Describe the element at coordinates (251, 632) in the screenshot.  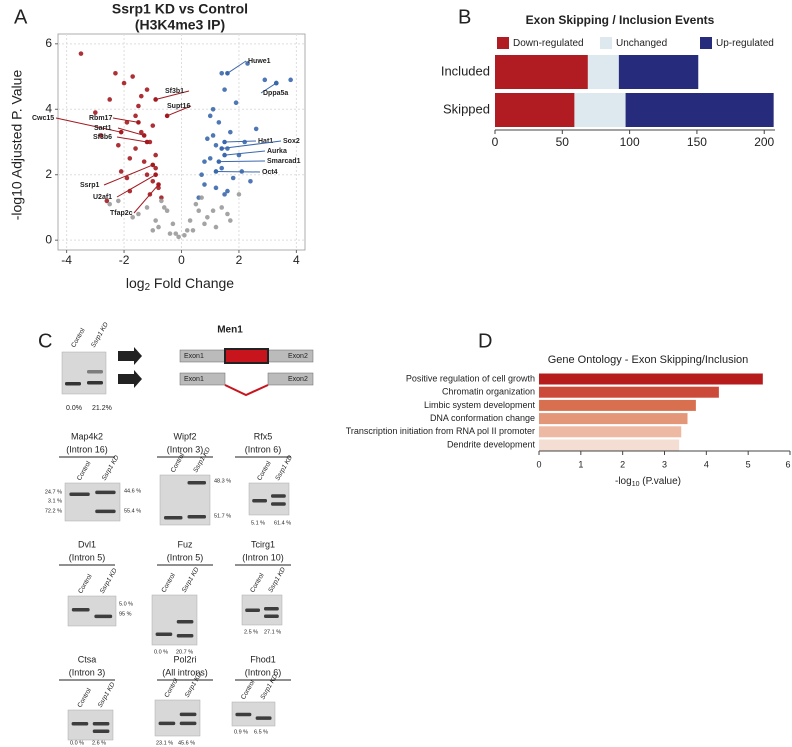
I see `percentage: 2.5 %` at that location.